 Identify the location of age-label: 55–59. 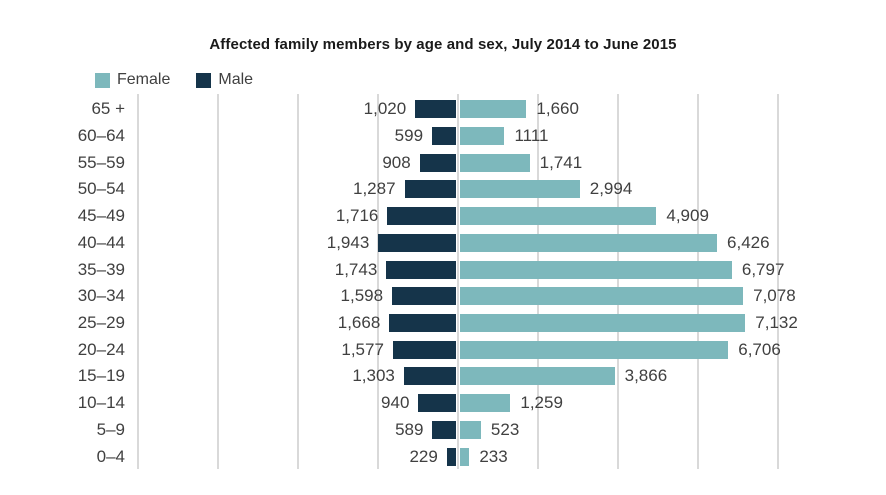
(101, 162).